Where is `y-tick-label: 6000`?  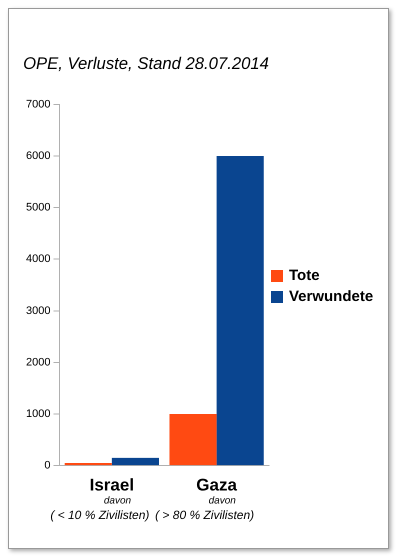 y-tick-label: 6000 is located at coordinates (38, 156).